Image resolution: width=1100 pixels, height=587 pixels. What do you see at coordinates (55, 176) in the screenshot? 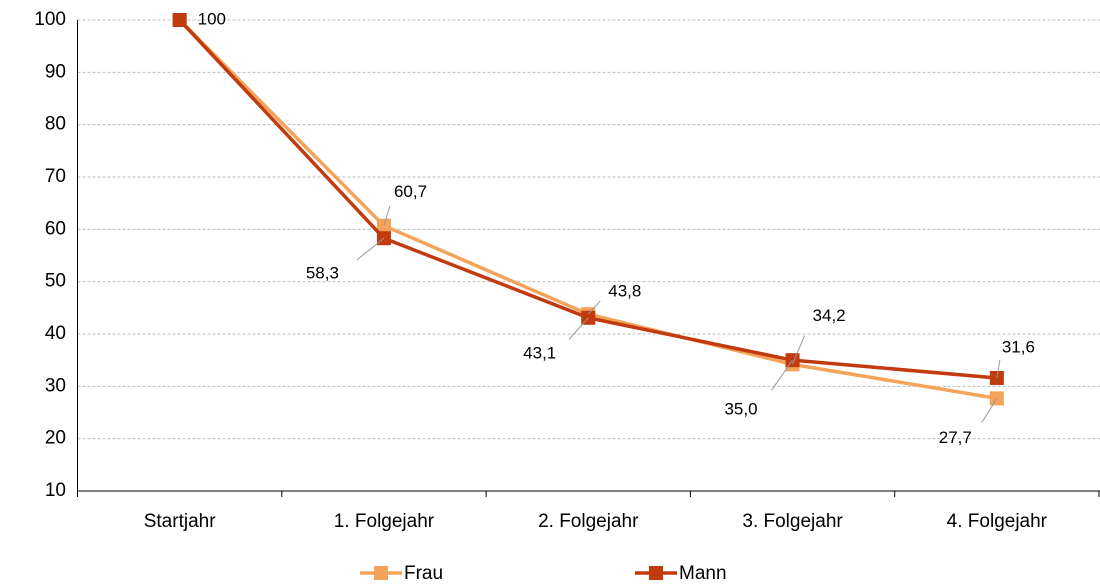
I see `y-tick-label: 70` at bounding box center [55, 176].